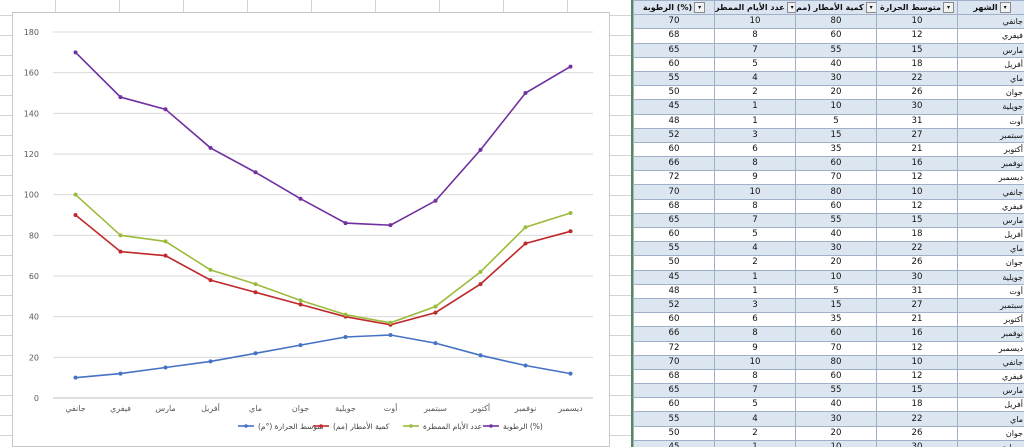  Describe the element at coordinates (755, 8) in the screenshot. I see `header-rainy-days: عدد الأيام الممطر▾` at that location.